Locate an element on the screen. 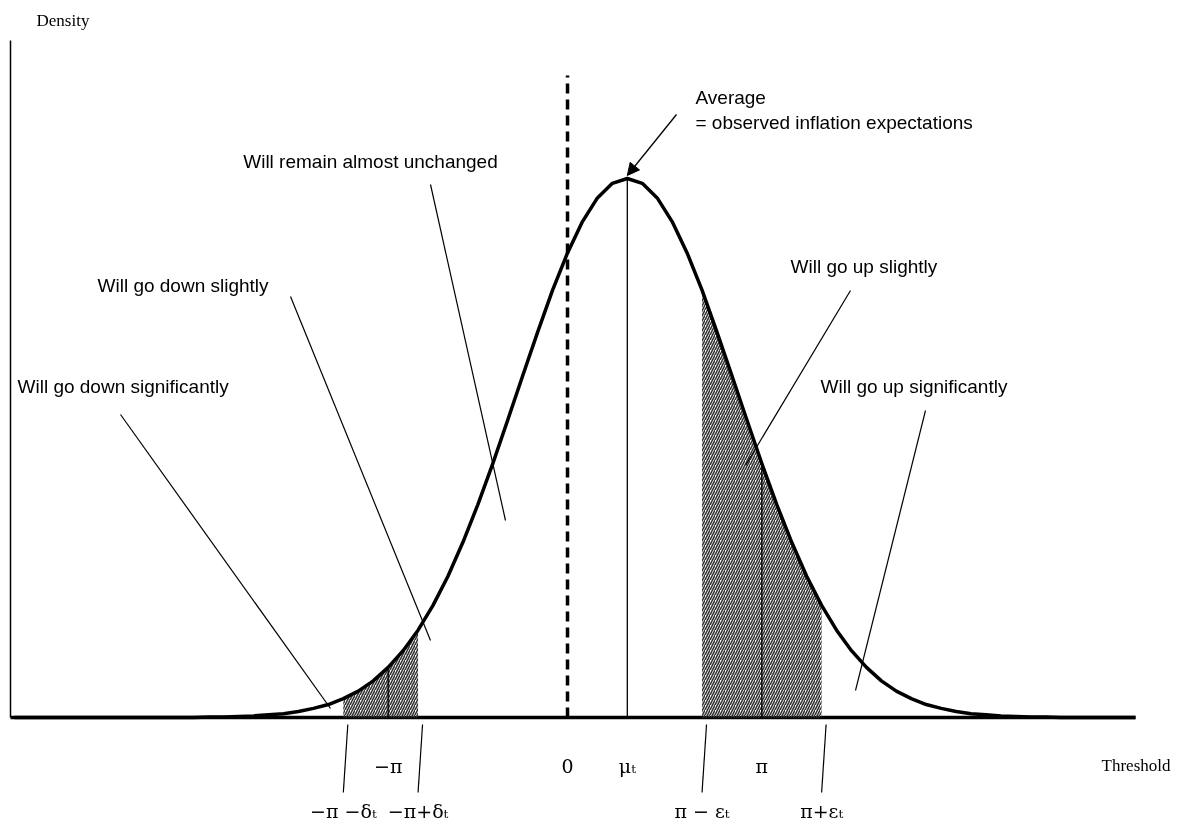 The image size is (1177, 829). annotation: Will go down significantly is located at coordinates (123, 386).